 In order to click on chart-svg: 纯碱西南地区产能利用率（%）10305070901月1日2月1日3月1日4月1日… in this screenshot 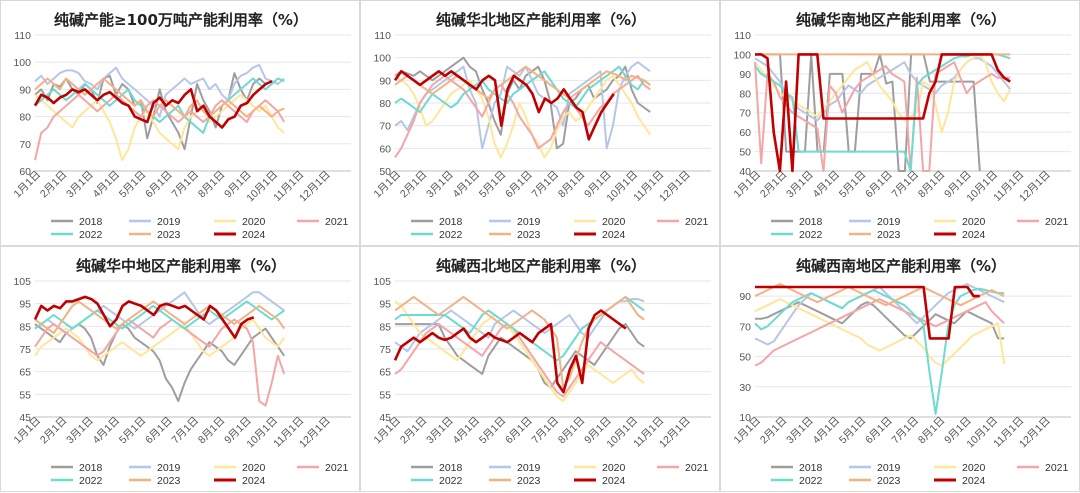, I will do `click(901, 372)`.